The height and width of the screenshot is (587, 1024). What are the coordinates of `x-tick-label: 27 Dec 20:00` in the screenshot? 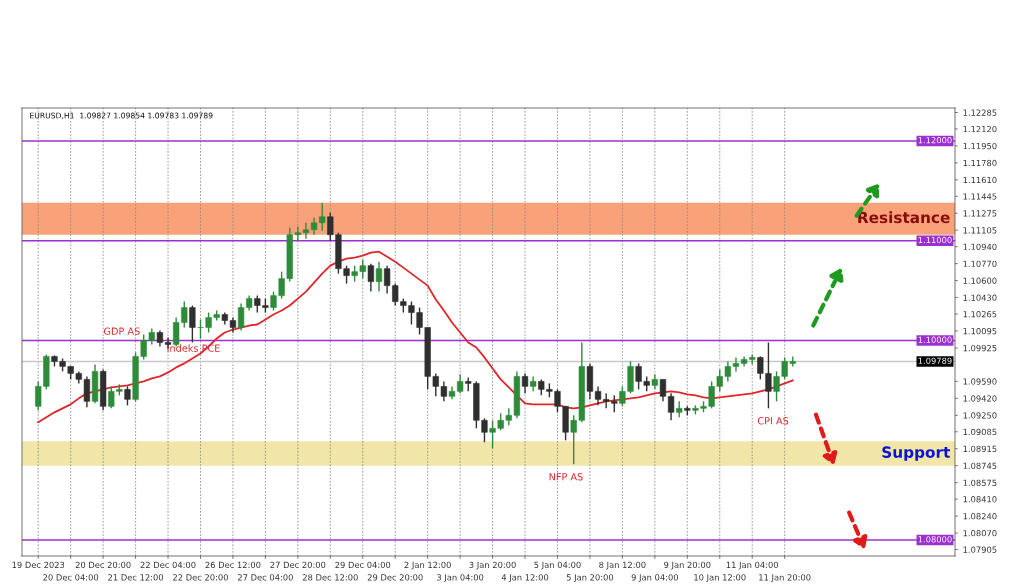 It's located at (298, 565).